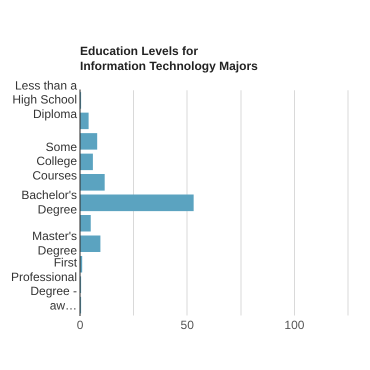 This screenshot has width=370, height=370. I want to click on x-tick-label: 50, so click(187, 325).